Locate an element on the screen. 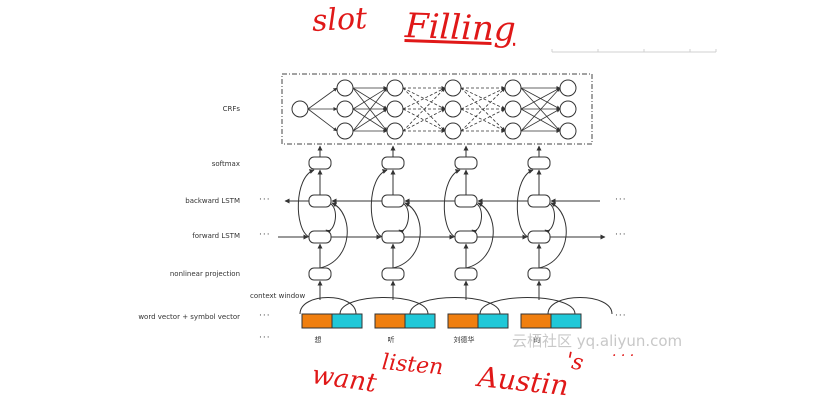  label-word-vector: word vector + symbol vector is located at coordinates (189, 317).